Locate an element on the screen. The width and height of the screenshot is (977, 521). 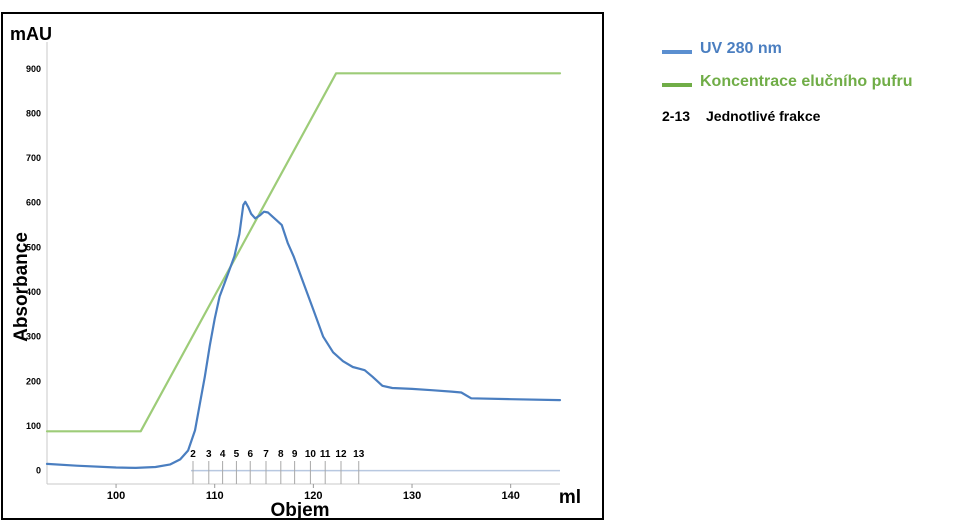
legend-item-fractions: 2-13 Jednotlivé frakce is located at coordinates (810, 117).